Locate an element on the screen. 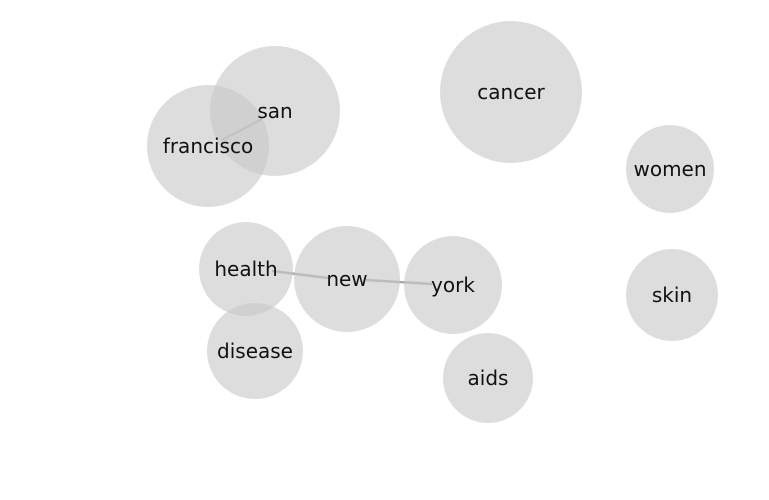  node-circle-women is located at coordinates (670, 169).